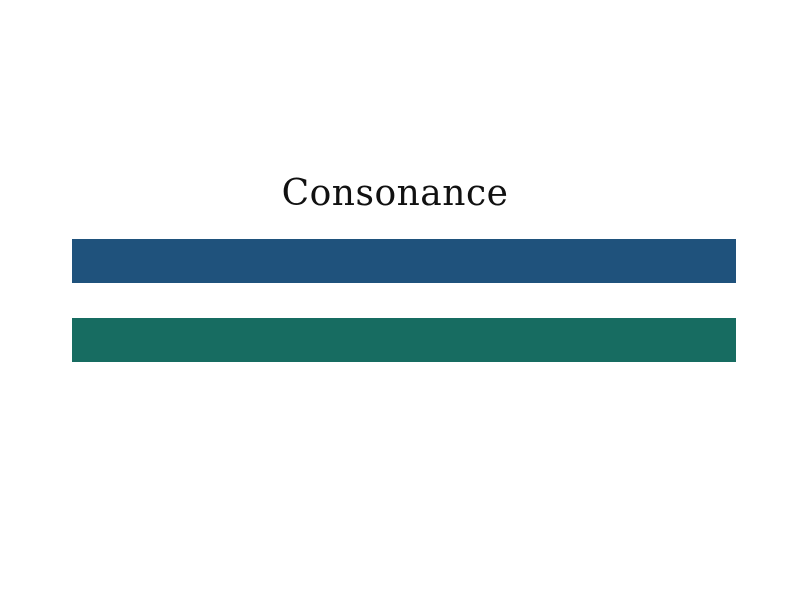  Describe the element at coordinates (395, 193) in the screenshot. I see `slide-title: Consonance` at that location.